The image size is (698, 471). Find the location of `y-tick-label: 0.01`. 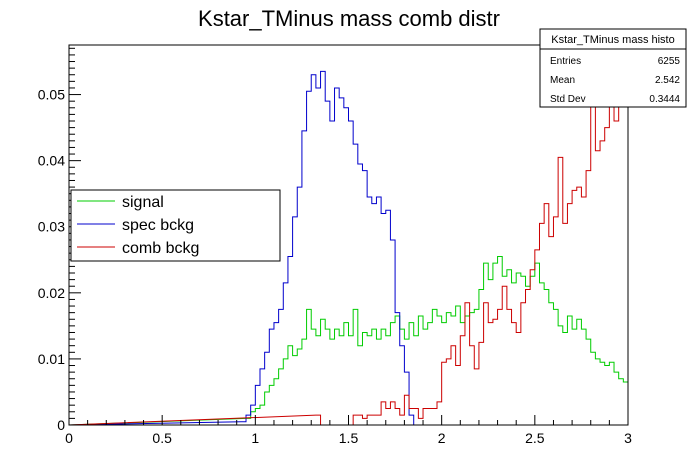

y-tick-label: 0.01 is located at coordinates (51, 359).